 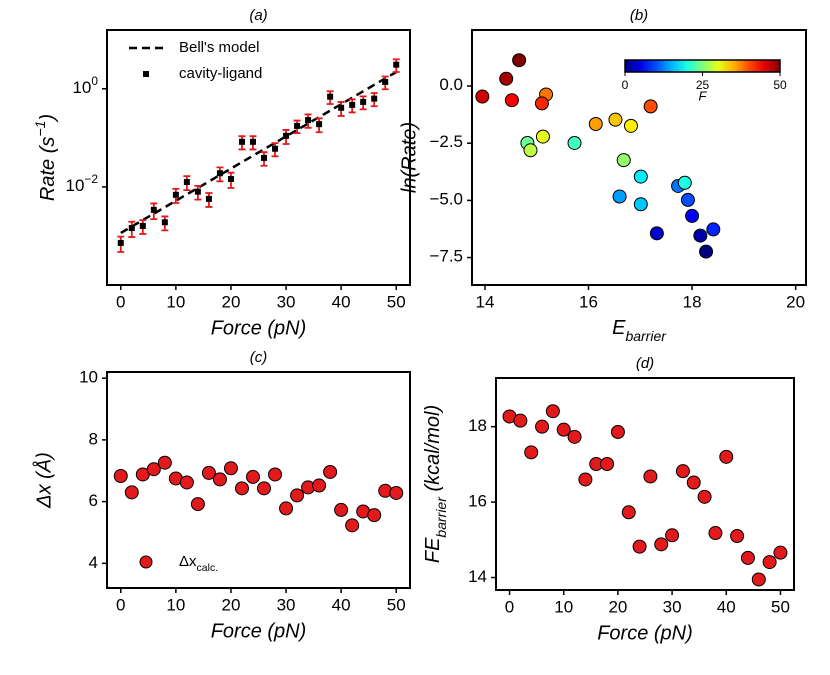 I want to click on y-tick-label-part: 0.0, so click(x=451, y=85).